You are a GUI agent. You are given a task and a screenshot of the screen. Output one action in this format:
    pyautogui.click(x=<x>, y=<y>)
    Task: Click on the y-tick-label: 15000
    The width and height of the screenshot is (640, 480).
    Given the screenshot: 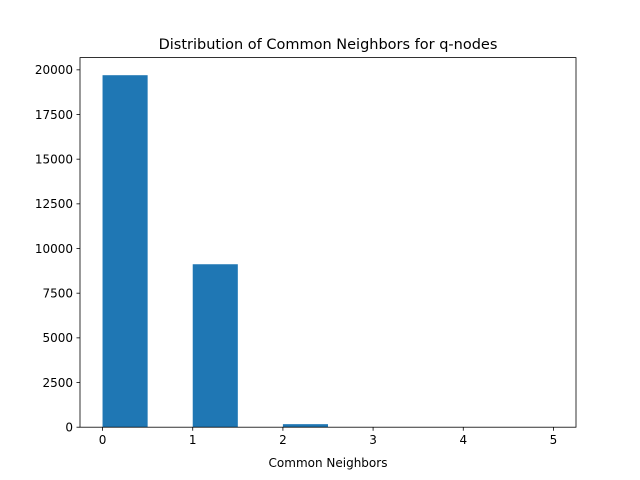 What is the action you would take?
    pyautogui.click(x=54, y=159)
    